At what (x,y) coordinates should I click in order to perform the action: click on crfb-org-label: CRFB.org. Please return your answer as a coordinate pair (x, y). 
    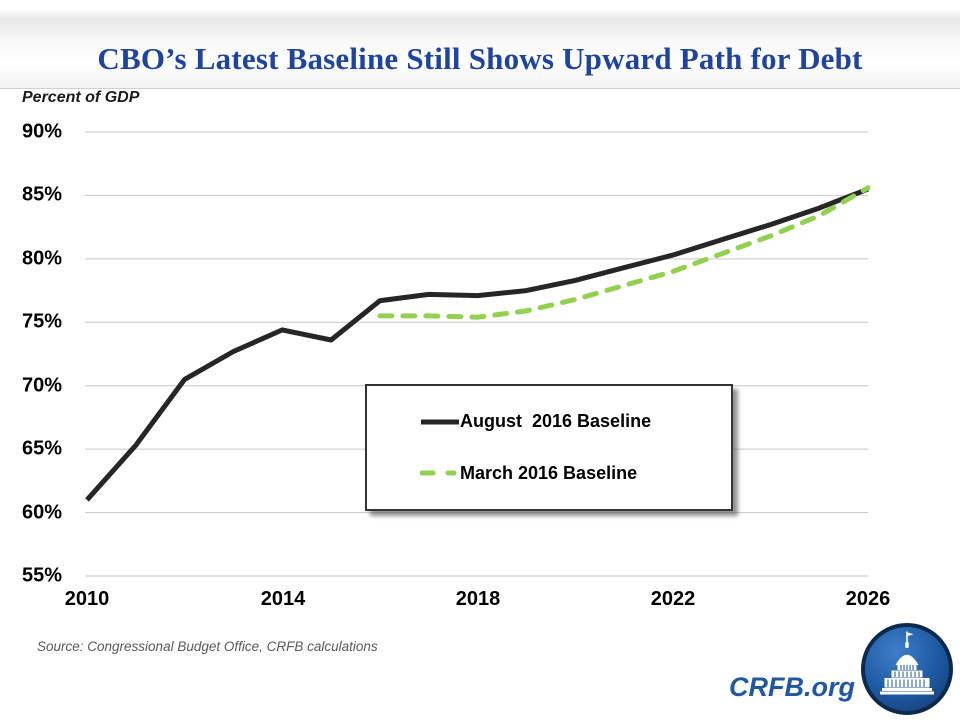
    Looking at the image, I should click on (792, 687).